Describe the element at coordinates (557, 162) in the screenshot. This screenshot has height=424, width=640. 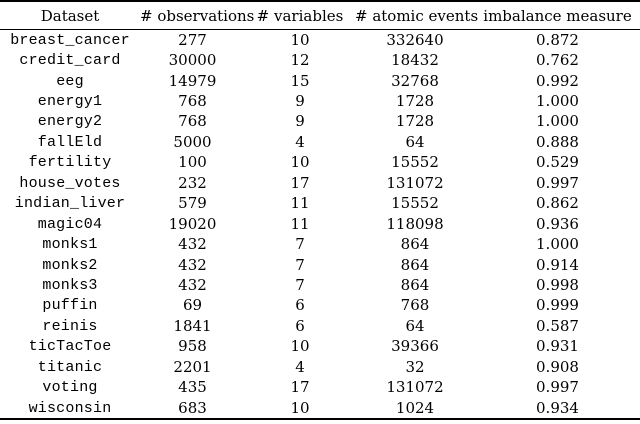
I see `imbalance-measure-cell: 0.529` at that location.